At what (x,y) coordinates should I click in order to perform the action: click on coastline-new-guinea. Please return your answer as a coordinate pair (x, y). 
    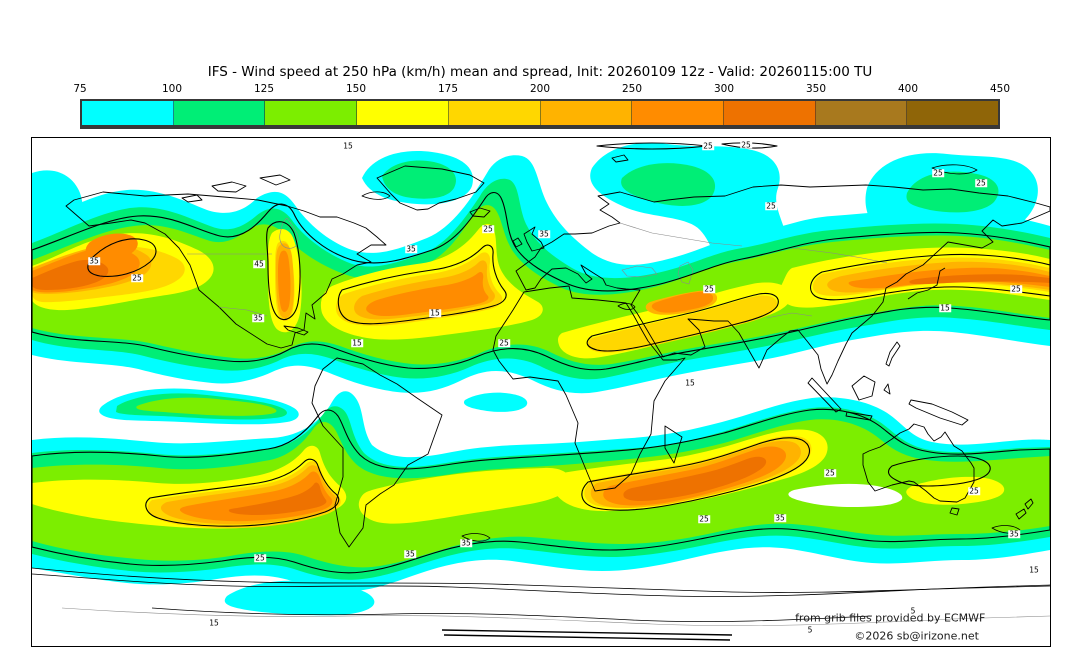
    Looking at the image, I should click on (938, 412).